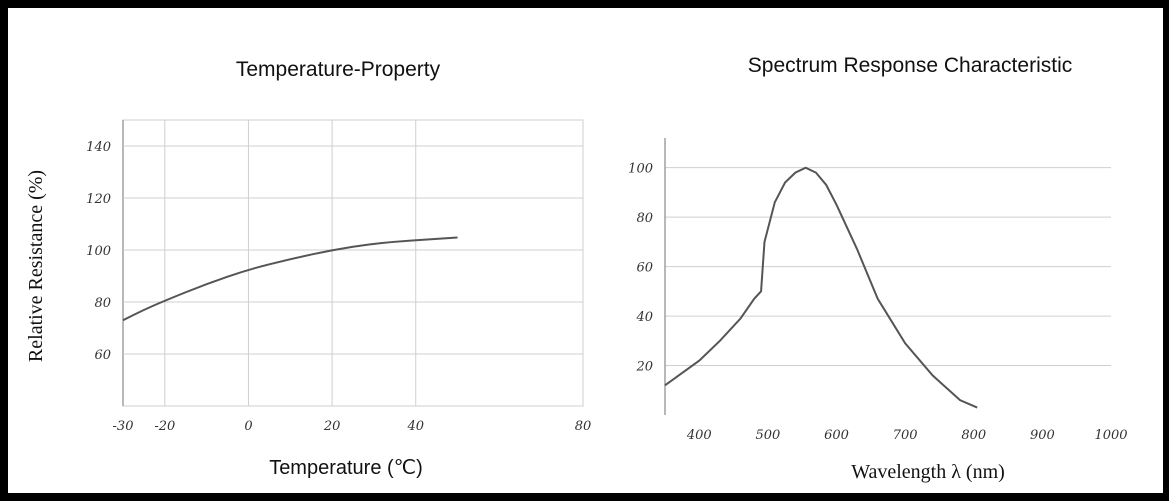 The image size is (1169, 501). What do you see at coordinates (644, 268) in the screenshot?
I see `right-y-tick-label: 60` at bounding box center [644, 268].